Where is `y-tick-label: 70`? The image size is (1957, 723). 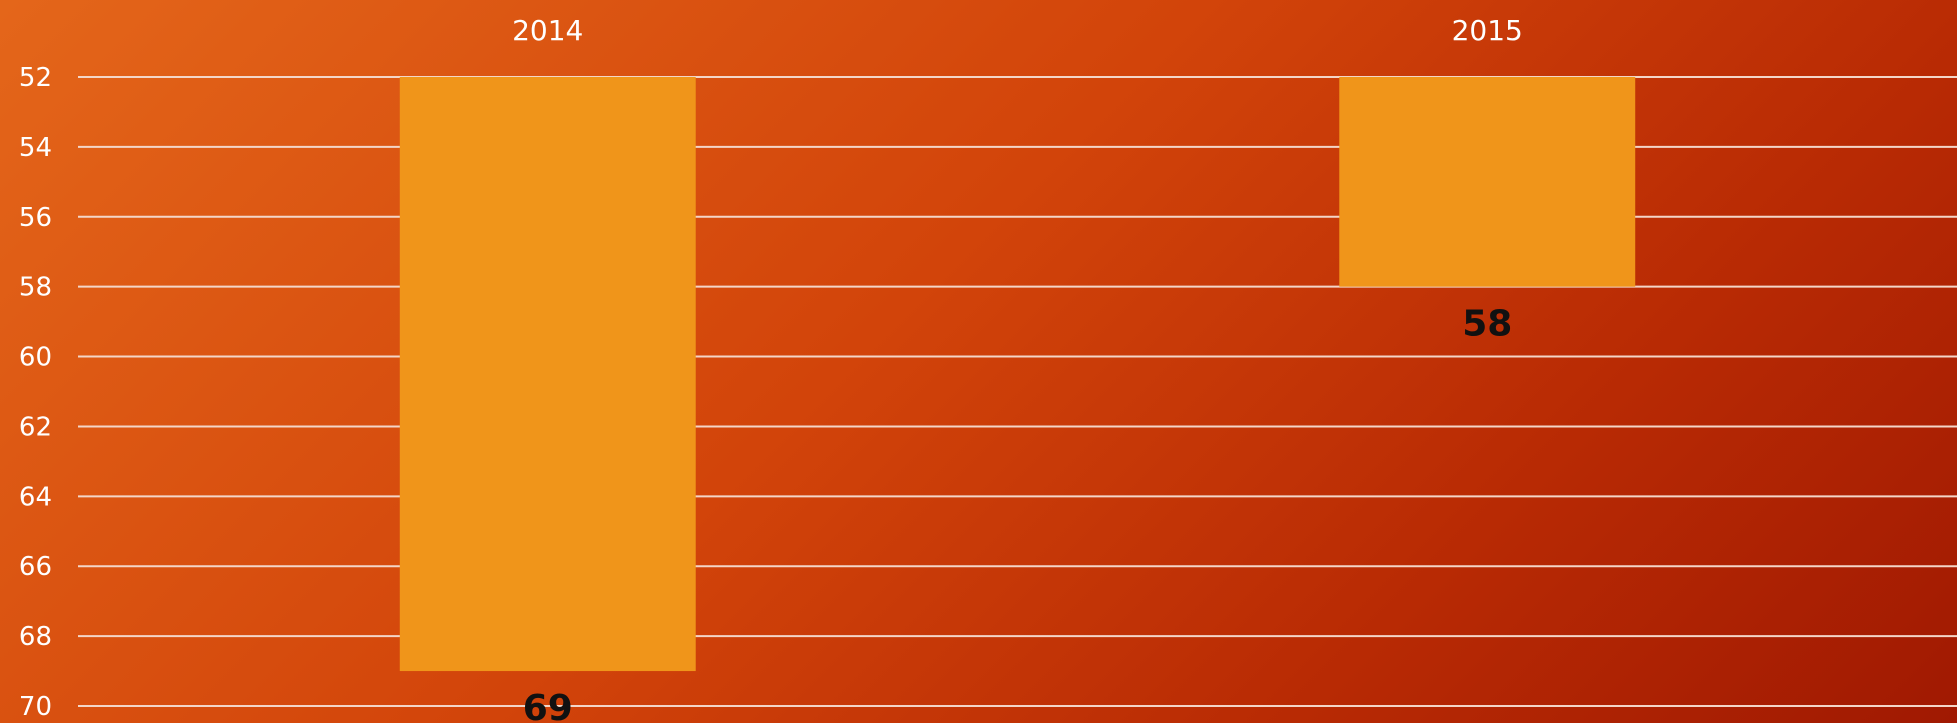 y-tick-label: 70 is located at coordinates (35, 707).